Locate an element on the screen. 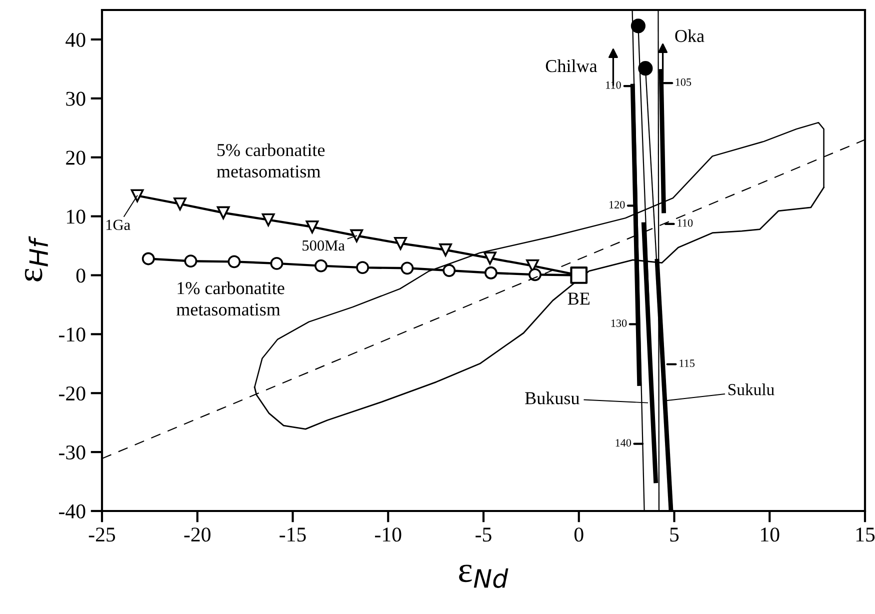  annotation: 500Ma is located at coordinates (323, 245).